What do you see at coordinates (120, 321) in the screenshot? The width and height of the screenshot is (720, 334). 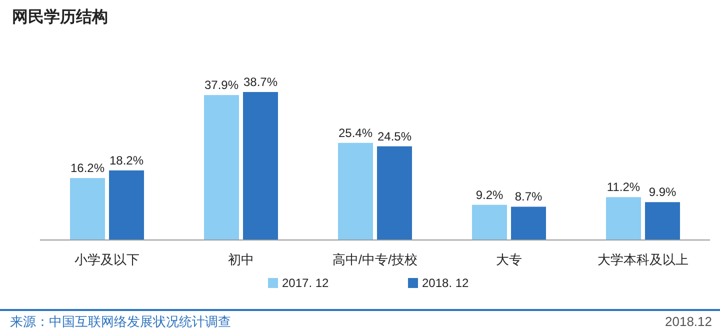 I see `source-note: 来源：中国互联网络发展状况统计调查` at bounding box center [120, 321].